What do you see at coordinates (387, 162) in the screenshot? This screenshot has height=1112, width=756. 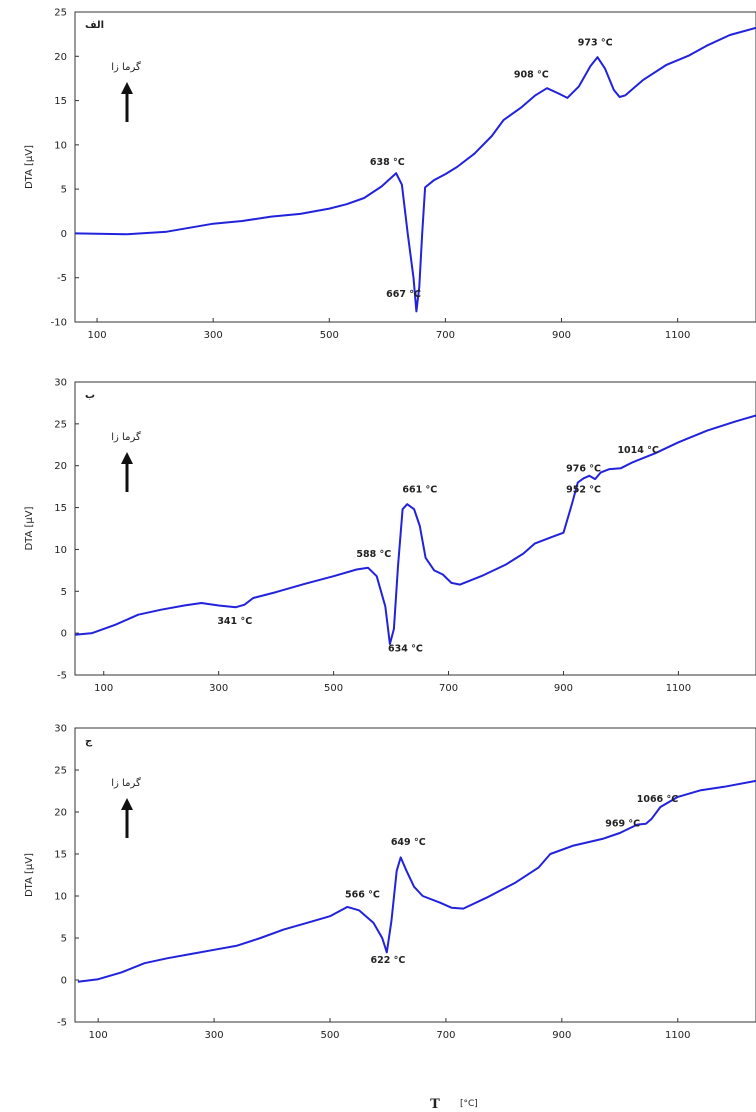 I see `peak-annotation: 638 °C` at bounding box center [387, 162].